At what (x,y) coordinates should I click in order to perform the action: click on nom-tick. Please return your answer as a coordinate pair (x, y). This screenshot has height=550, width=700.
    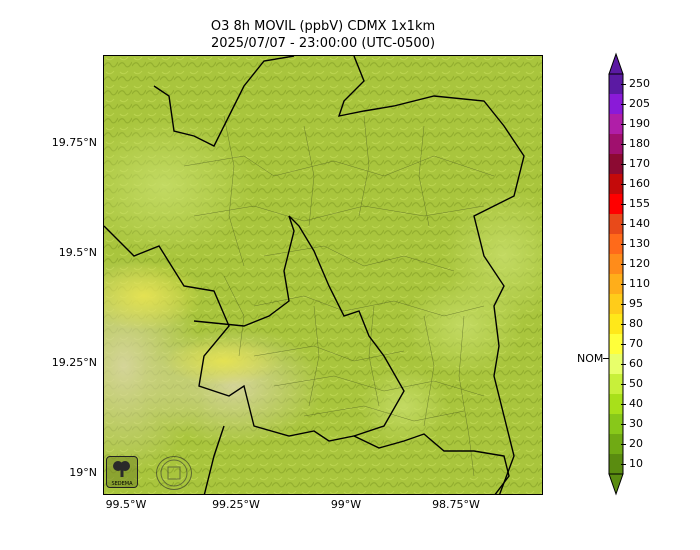
    Looking at the image, I should click on (606, 358).